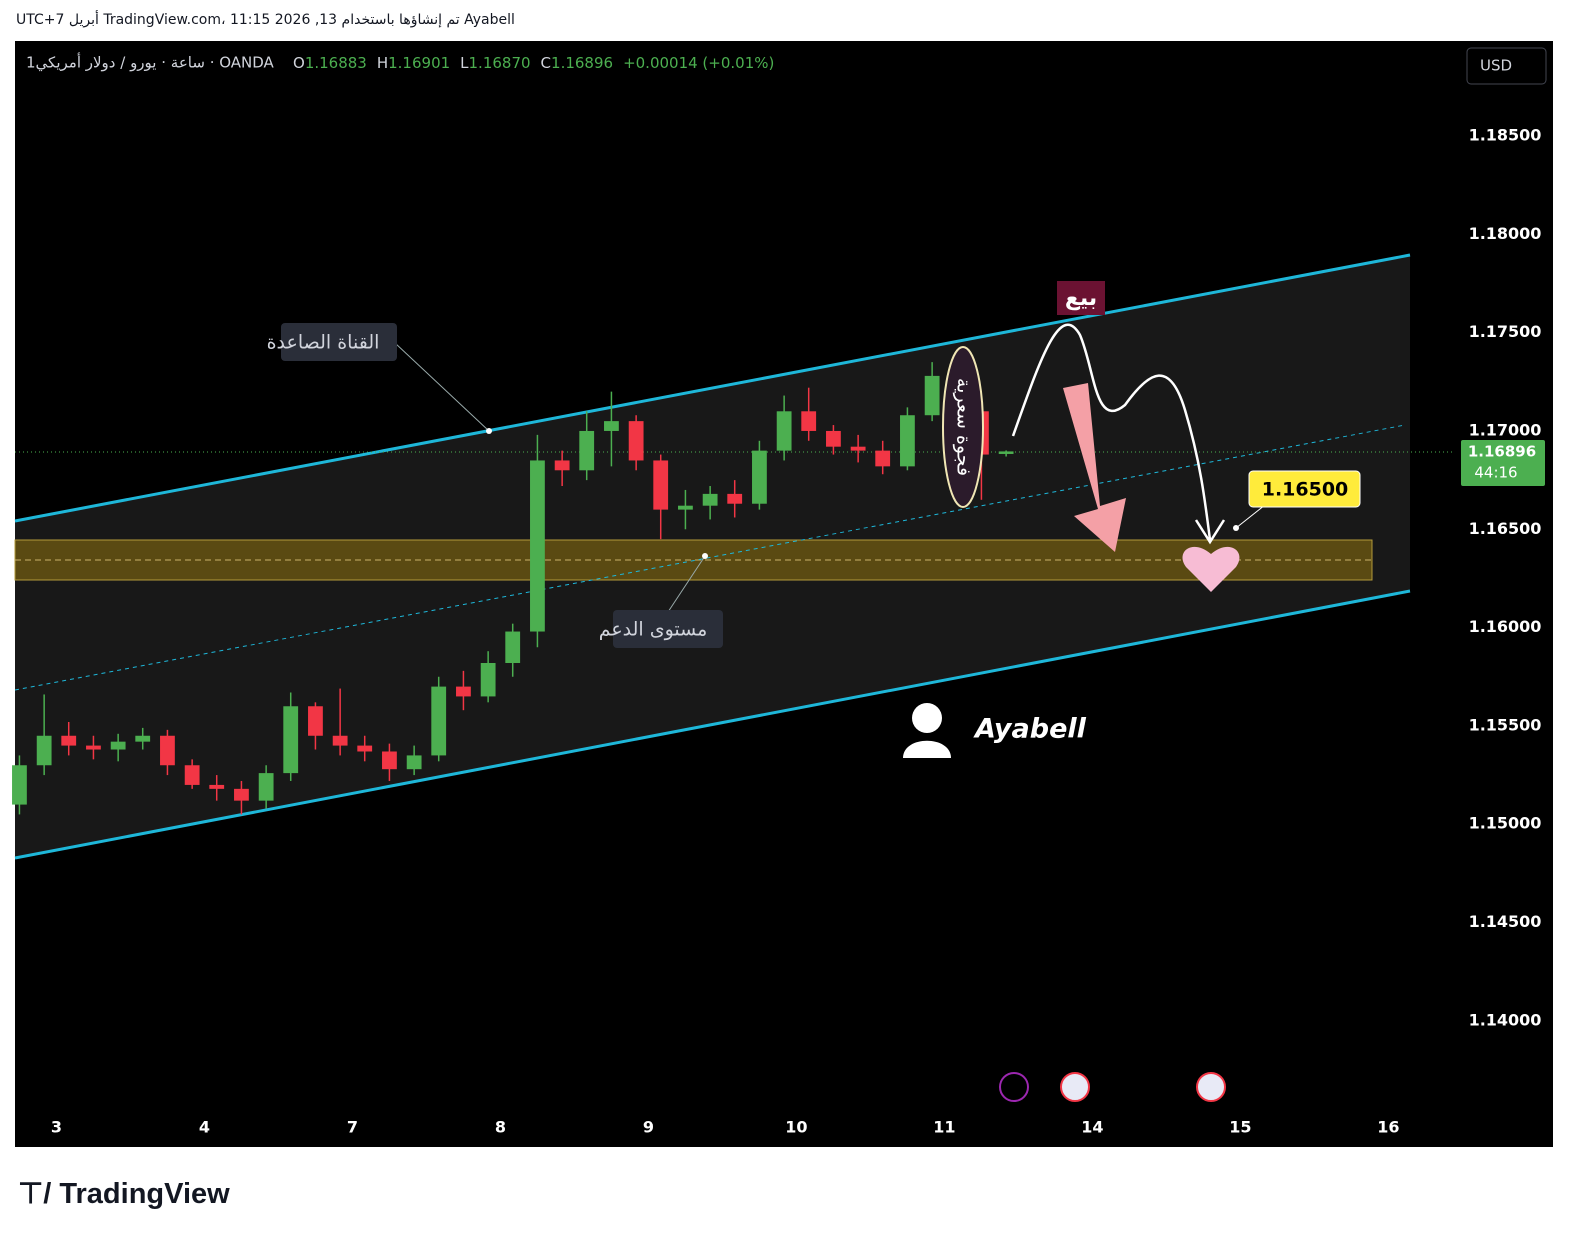 This screenshot has height=1247, width=1581. Describe the element at coordinates (1081, 298) in the screenshot. I see `sell-box` at that location.